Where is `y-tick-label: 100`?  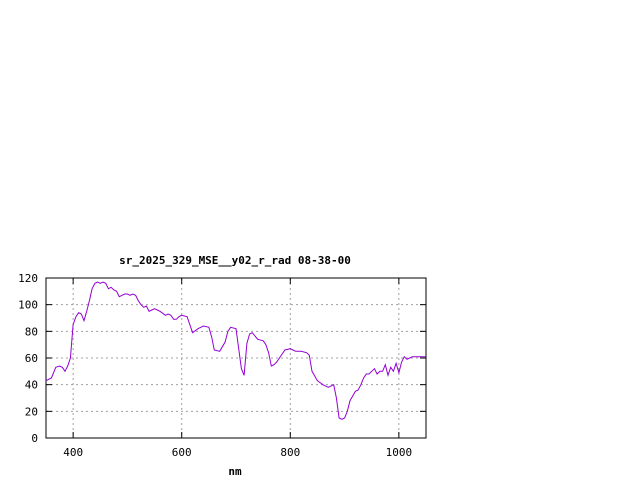 y-tick-label: 100 is located at coordinates (28, 305).